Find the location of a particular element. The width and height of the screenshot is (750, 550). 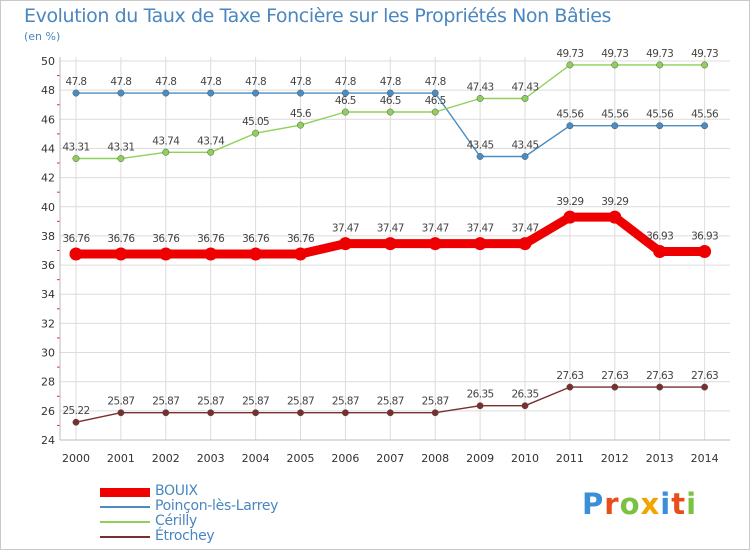

x-tick-label: 2001 is located at coordinates (121, 458).